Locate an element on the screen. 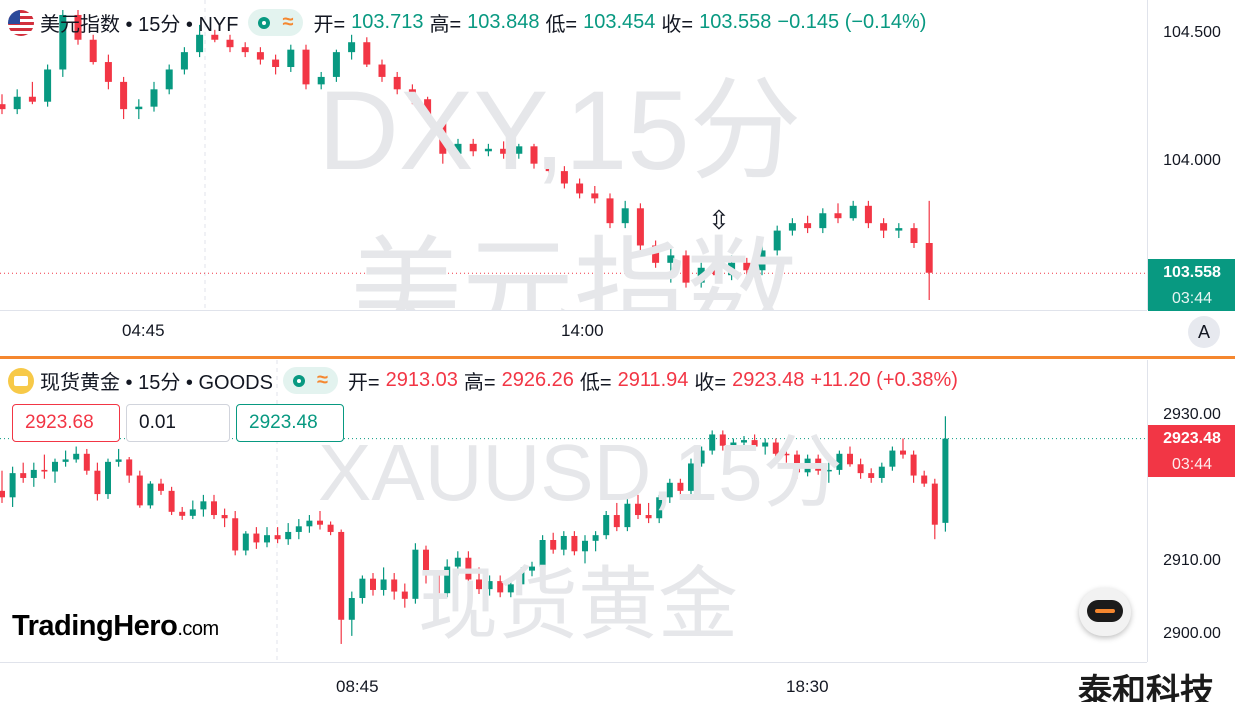  dxy-market-status-pill: ≈ is located at coordinates (276, 22).